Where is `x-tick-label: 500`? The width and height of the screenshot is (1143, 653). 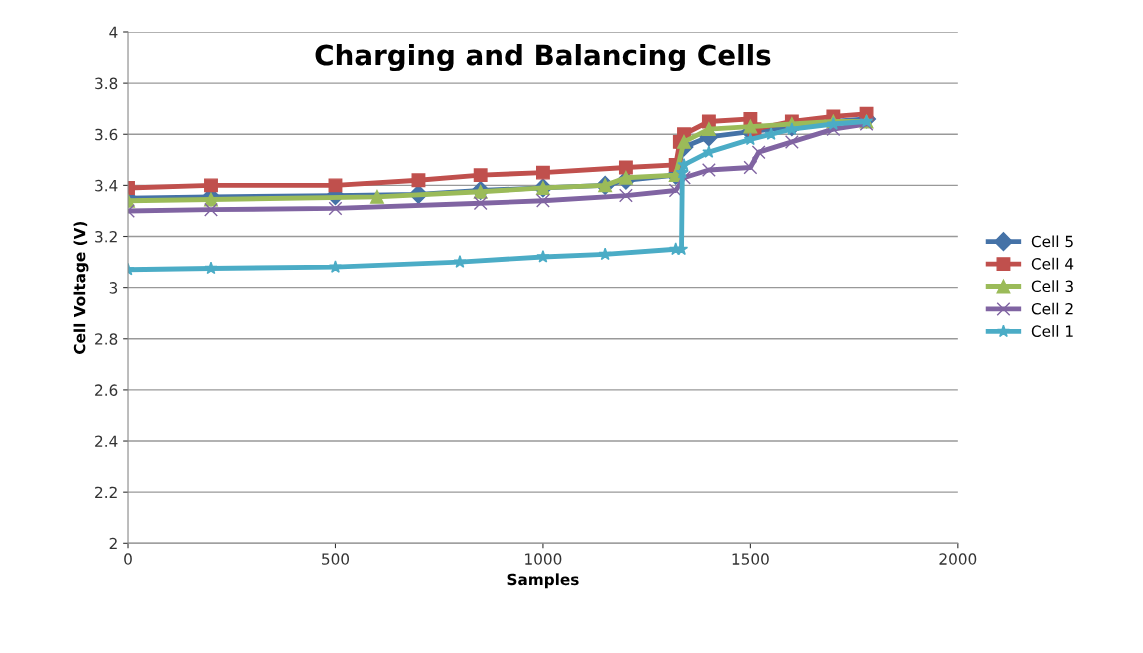 x-tick-label: 500 is located at coordinates (336, 559).